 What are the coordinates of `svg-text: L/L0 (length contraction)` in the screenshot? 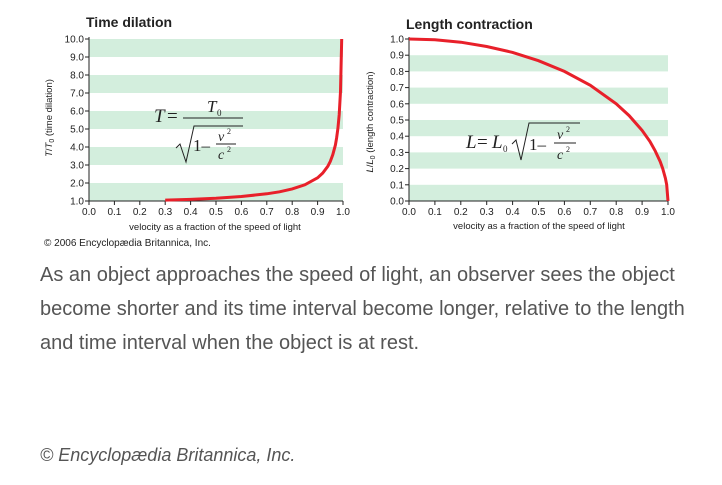 It's located at (371, 121).